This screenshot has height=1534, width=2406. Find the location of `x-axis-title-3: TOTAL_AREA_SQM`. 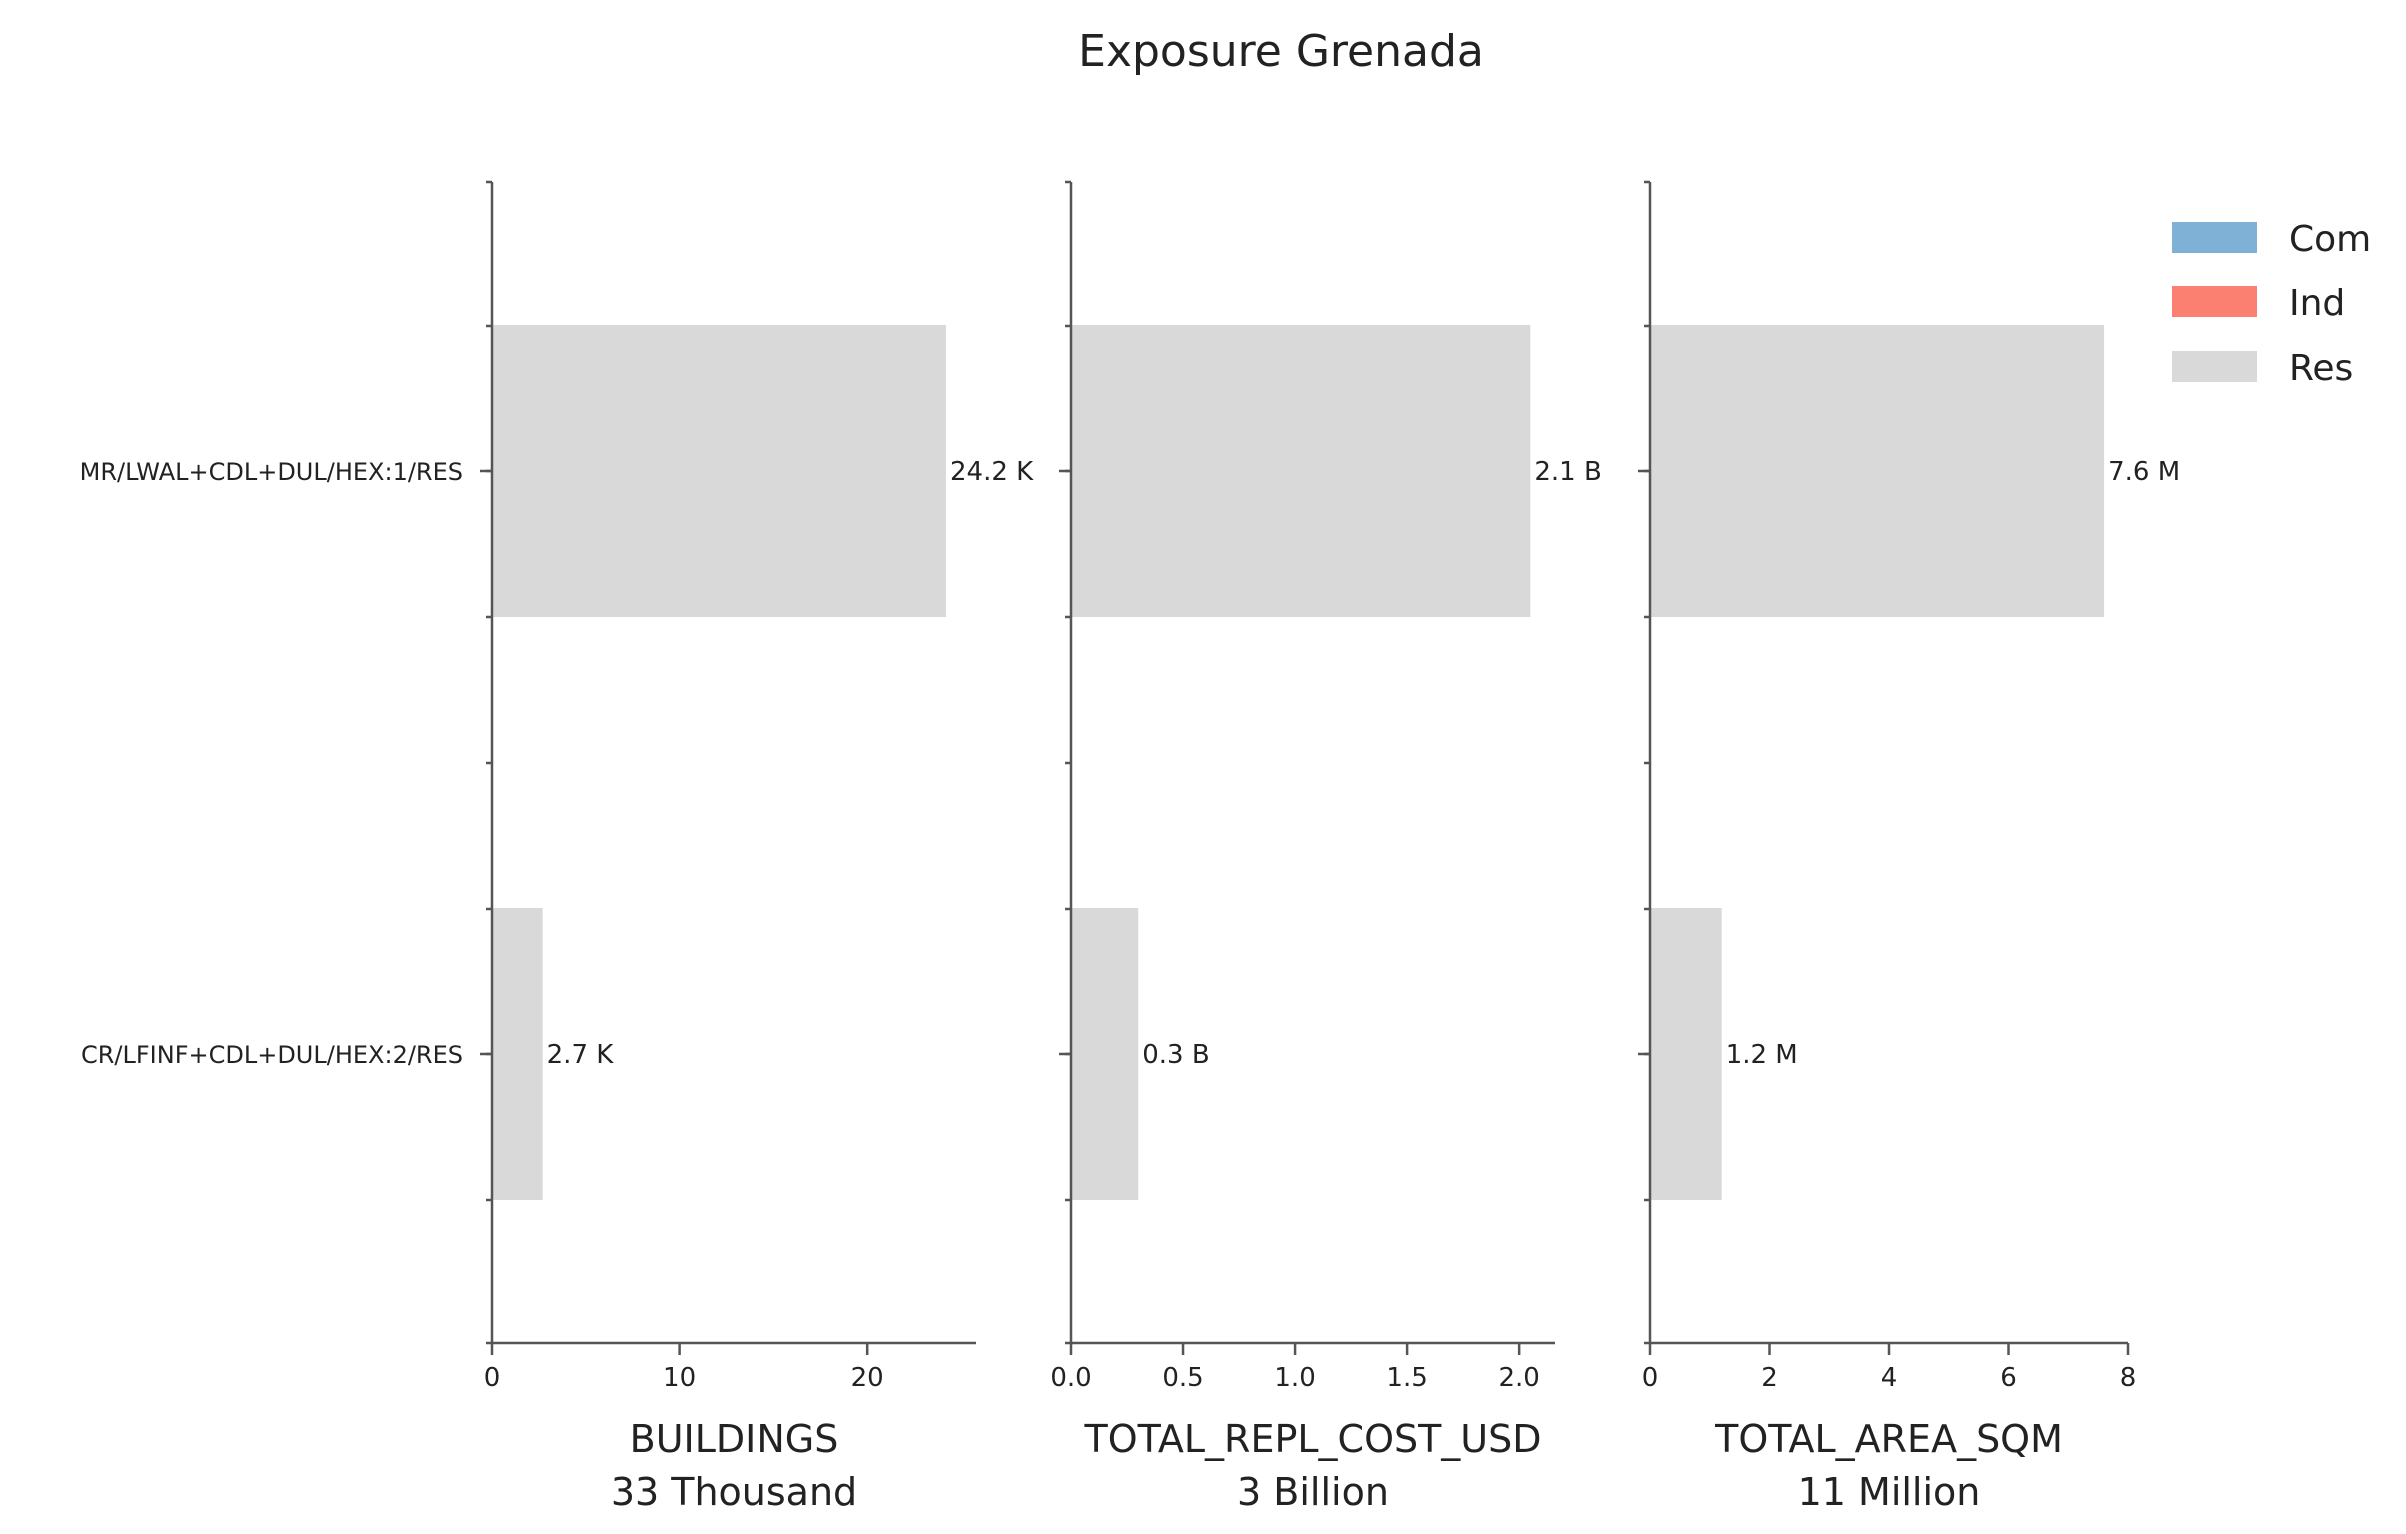

x-axis-title-3: TOTAL_AREA_SQM is located at coordinates (1888, 1439).